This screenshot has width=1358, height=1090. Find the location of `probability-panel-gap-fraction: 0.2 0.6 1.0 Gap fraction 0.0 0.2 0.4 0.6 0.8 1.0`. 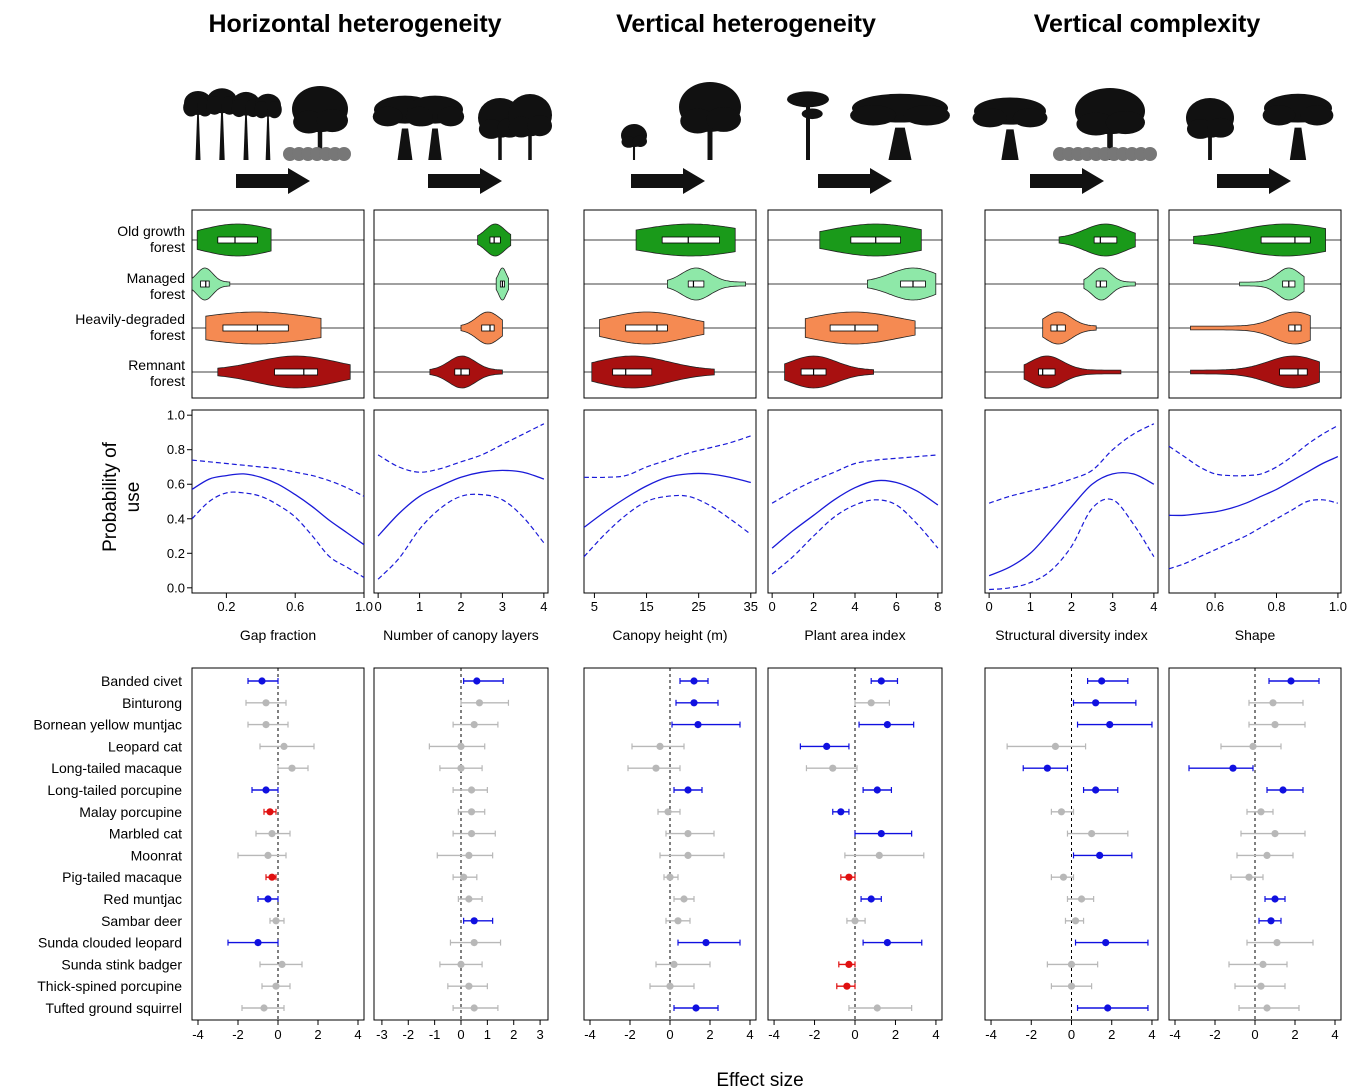

probability-panel-gap-fraction: 0.2 0.6 1.0 Gap fraction 0.0 0.2 0.4 0.6 0.8 1.0 is located at coordinates (270, 525).